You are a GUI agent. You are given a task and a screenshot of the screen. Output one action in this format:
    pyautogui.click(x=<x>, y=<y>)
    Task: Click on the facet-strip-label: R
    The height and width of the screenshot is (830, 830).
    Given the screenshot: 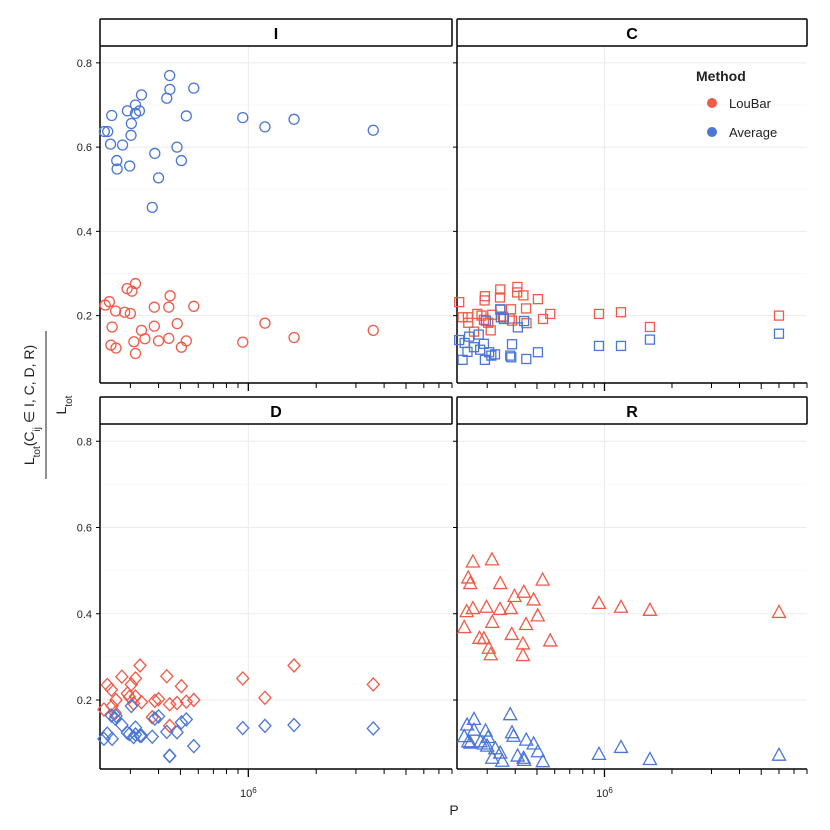 What is the action you would take?
    pyautogui.click(x=632, y=412)
    